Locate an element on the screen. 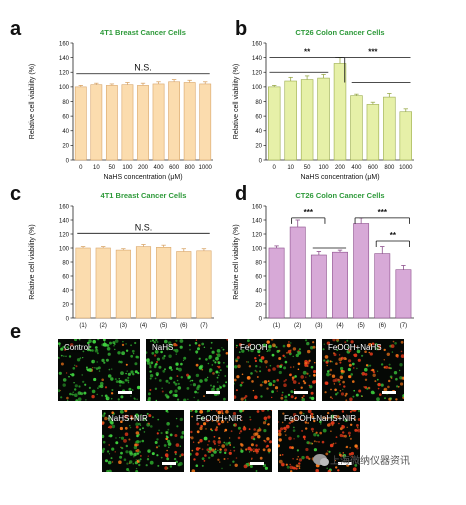 This screenshot has height=505, width=466. x-tick-label-d: (2) is located at coordinates (297, 326).